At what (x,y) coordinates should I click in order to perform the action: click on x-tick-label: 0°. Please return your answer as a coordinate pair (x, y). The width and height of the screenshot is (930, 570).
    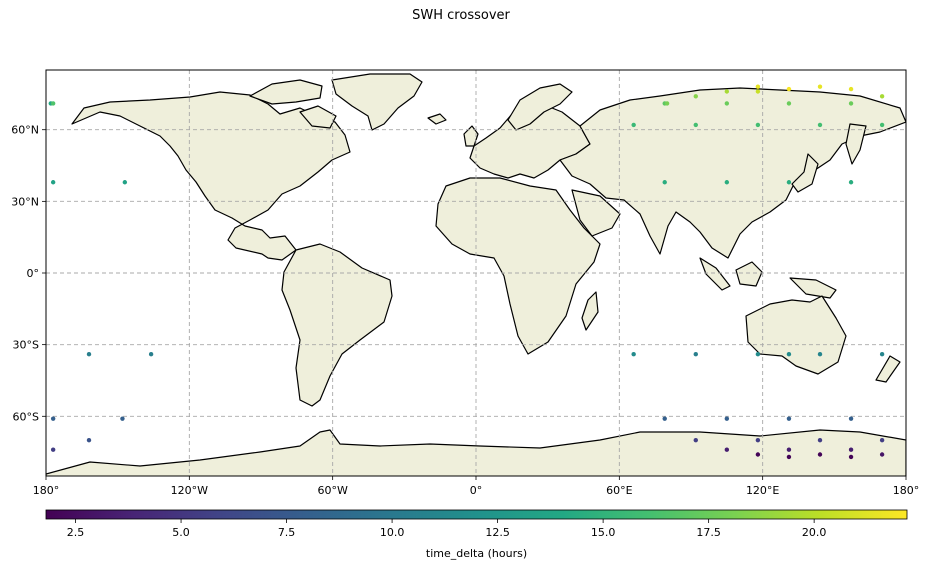
    Looking at the image, I should click on (476, 490).